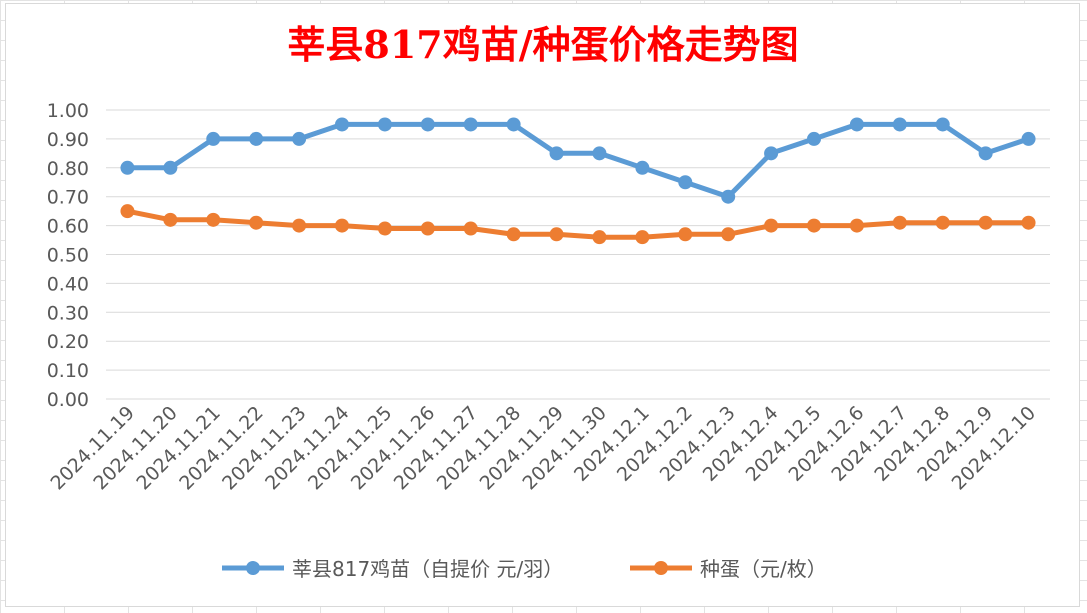  Describe the element at coordinates (661, 568) in the screenshot. I see `legend-marker-egg` at that location.